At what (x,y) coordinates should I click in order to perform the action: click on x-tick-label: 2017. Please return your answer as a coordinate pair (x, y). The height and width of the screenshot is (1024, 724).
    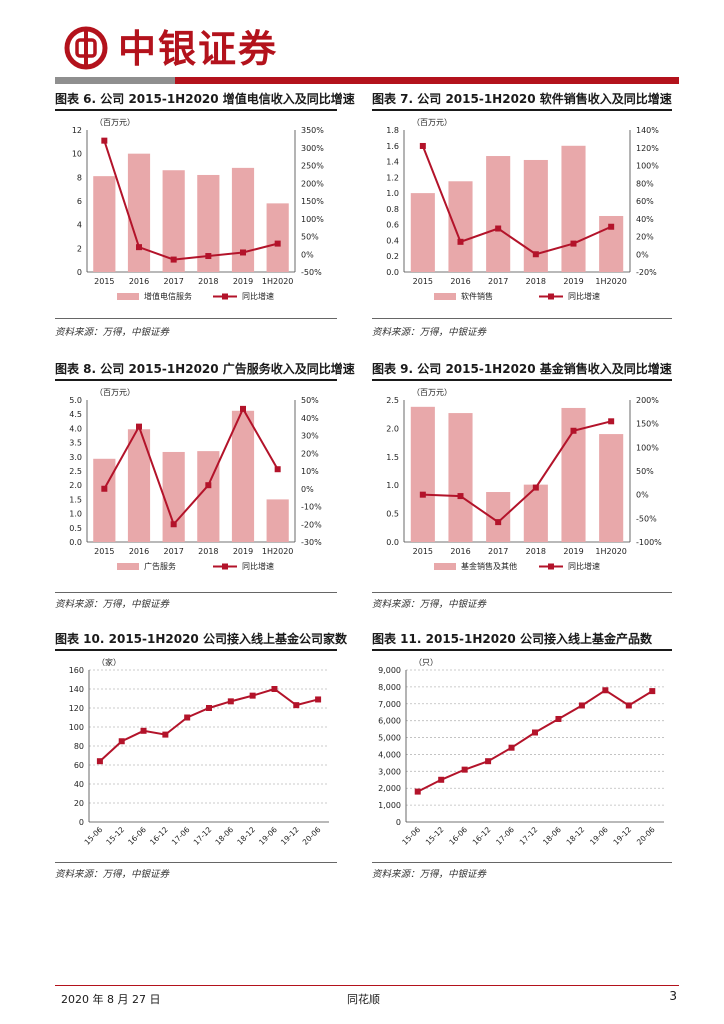
    Looking at the image, I should click on (498, 551).